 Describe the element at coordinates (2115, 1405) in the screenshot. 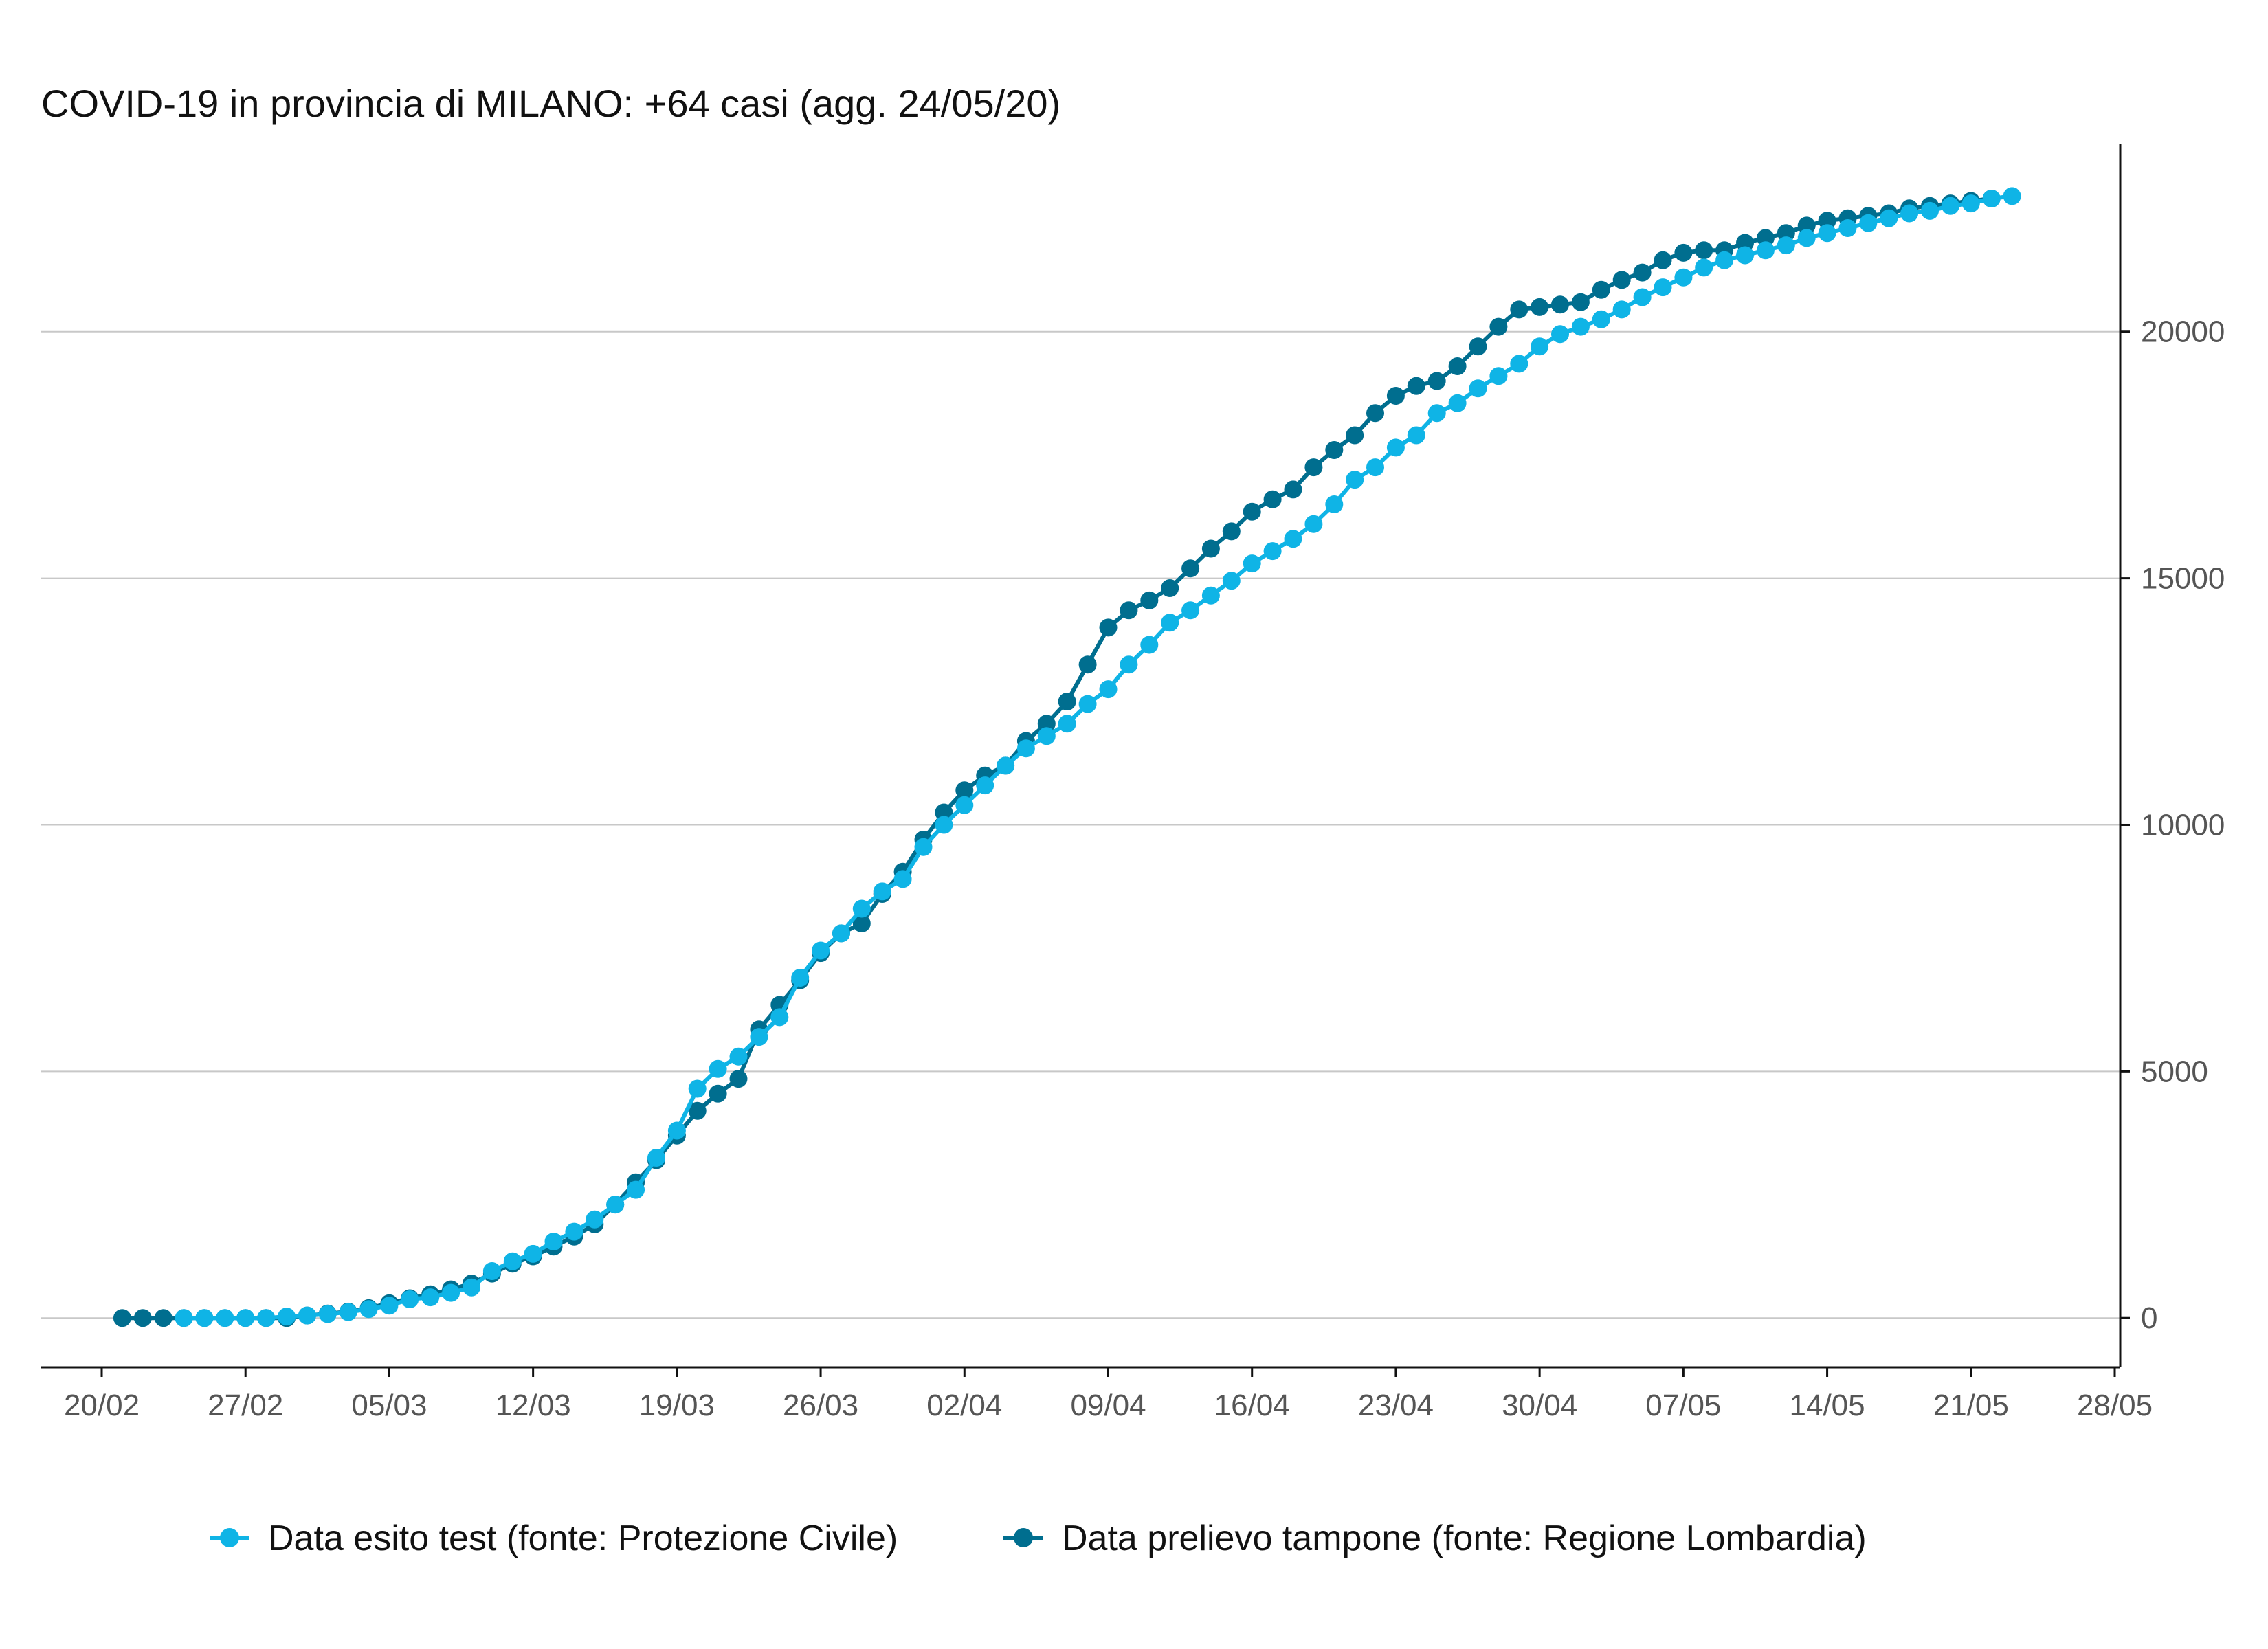

I see `x-tick-label: 28/05` at that location.